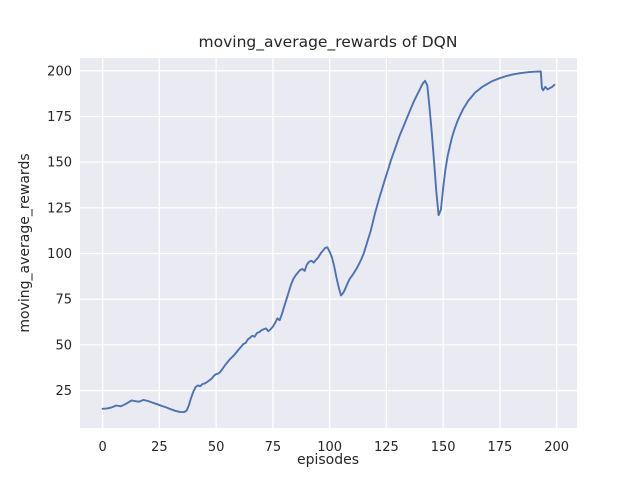  I want to click on y-tick-label: 50, so click(63, 345).